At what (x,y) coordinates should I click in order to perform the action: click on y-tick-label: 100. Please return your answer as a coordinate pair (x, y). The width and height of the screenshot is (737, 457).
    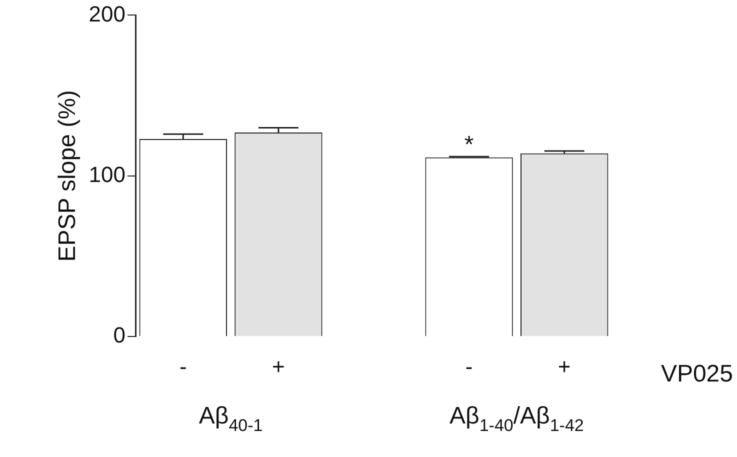
    Looking at the image, I should click on (107, 174).